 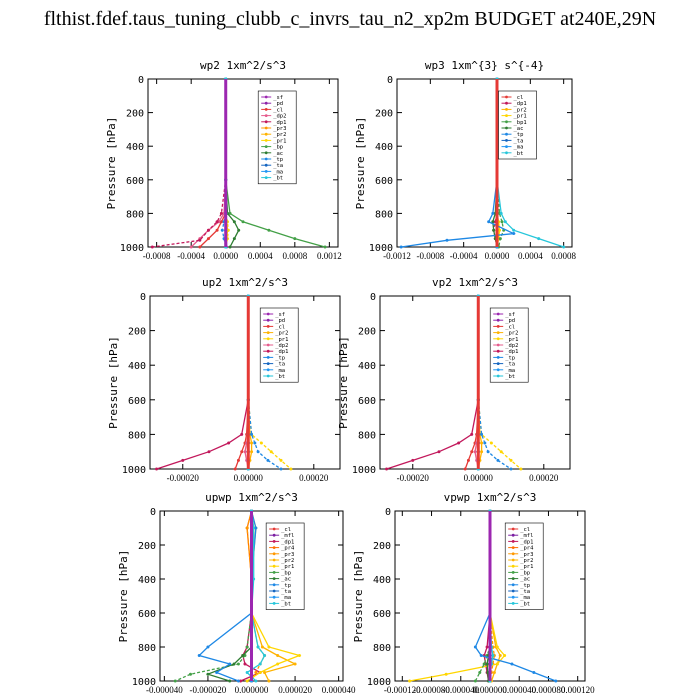 I want to click on x-tick-label: 0.000020, so click(x=295, y=690).